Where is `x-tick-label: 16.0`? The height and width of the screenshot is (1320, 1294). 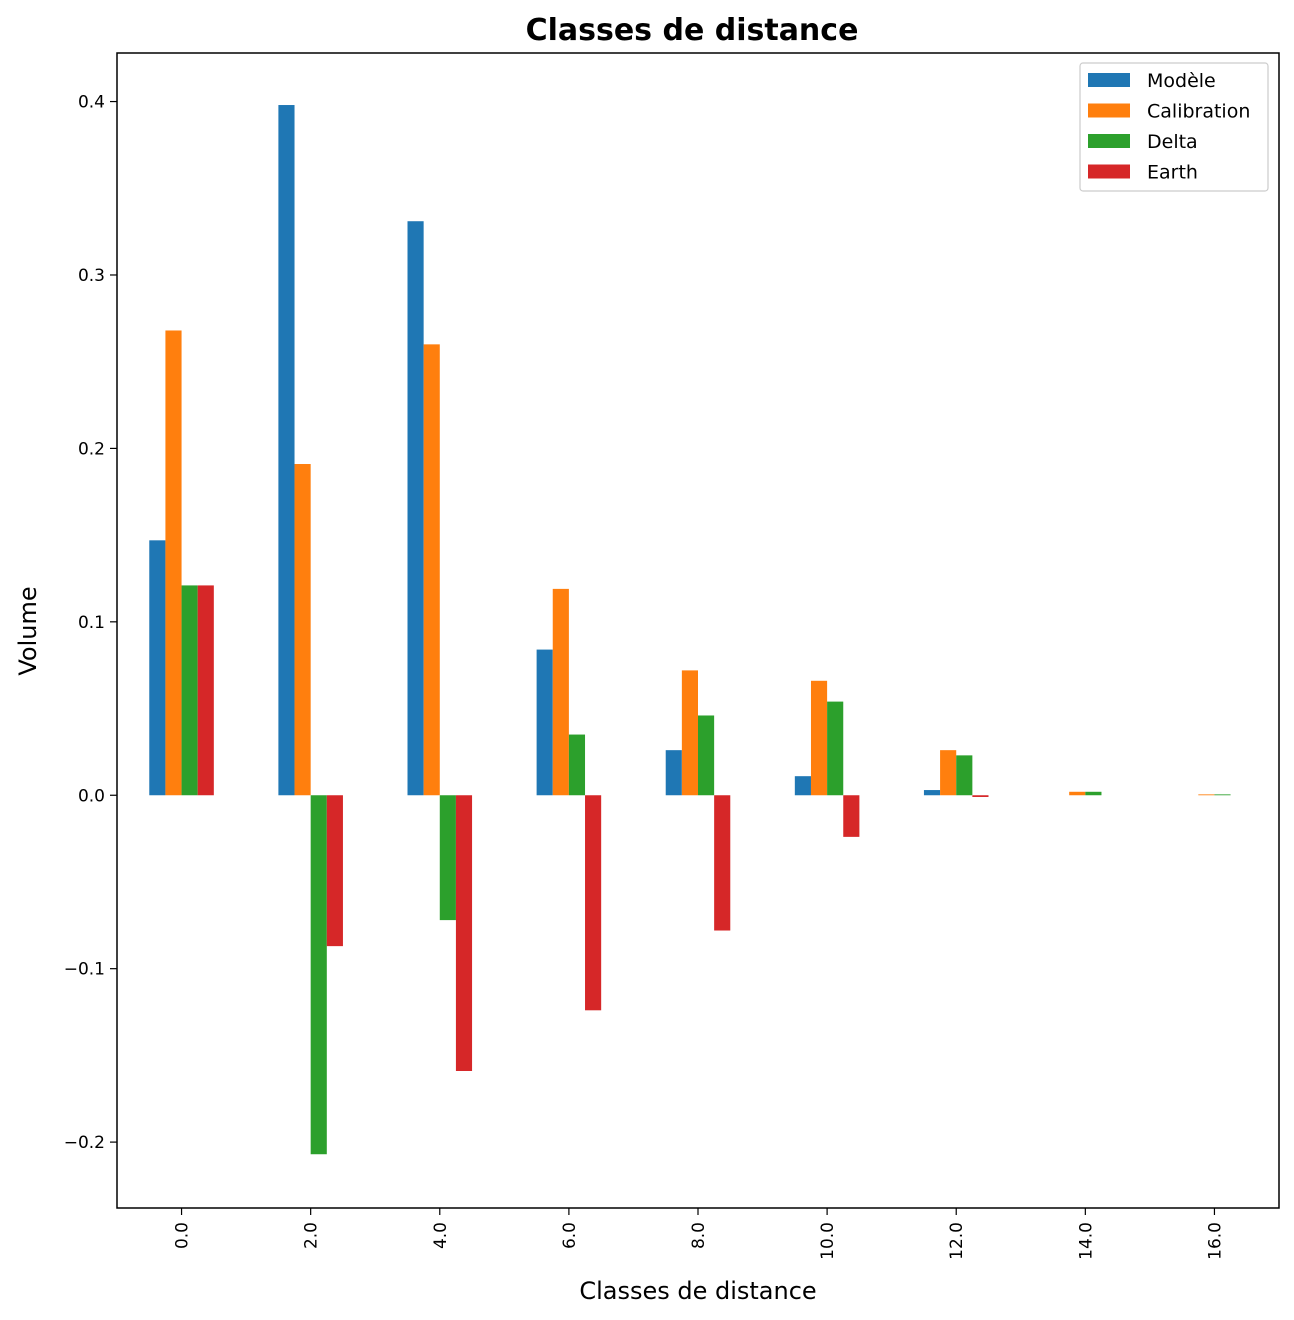 x-tick-label: 16.0 is located at coordinates (1215, 1241).